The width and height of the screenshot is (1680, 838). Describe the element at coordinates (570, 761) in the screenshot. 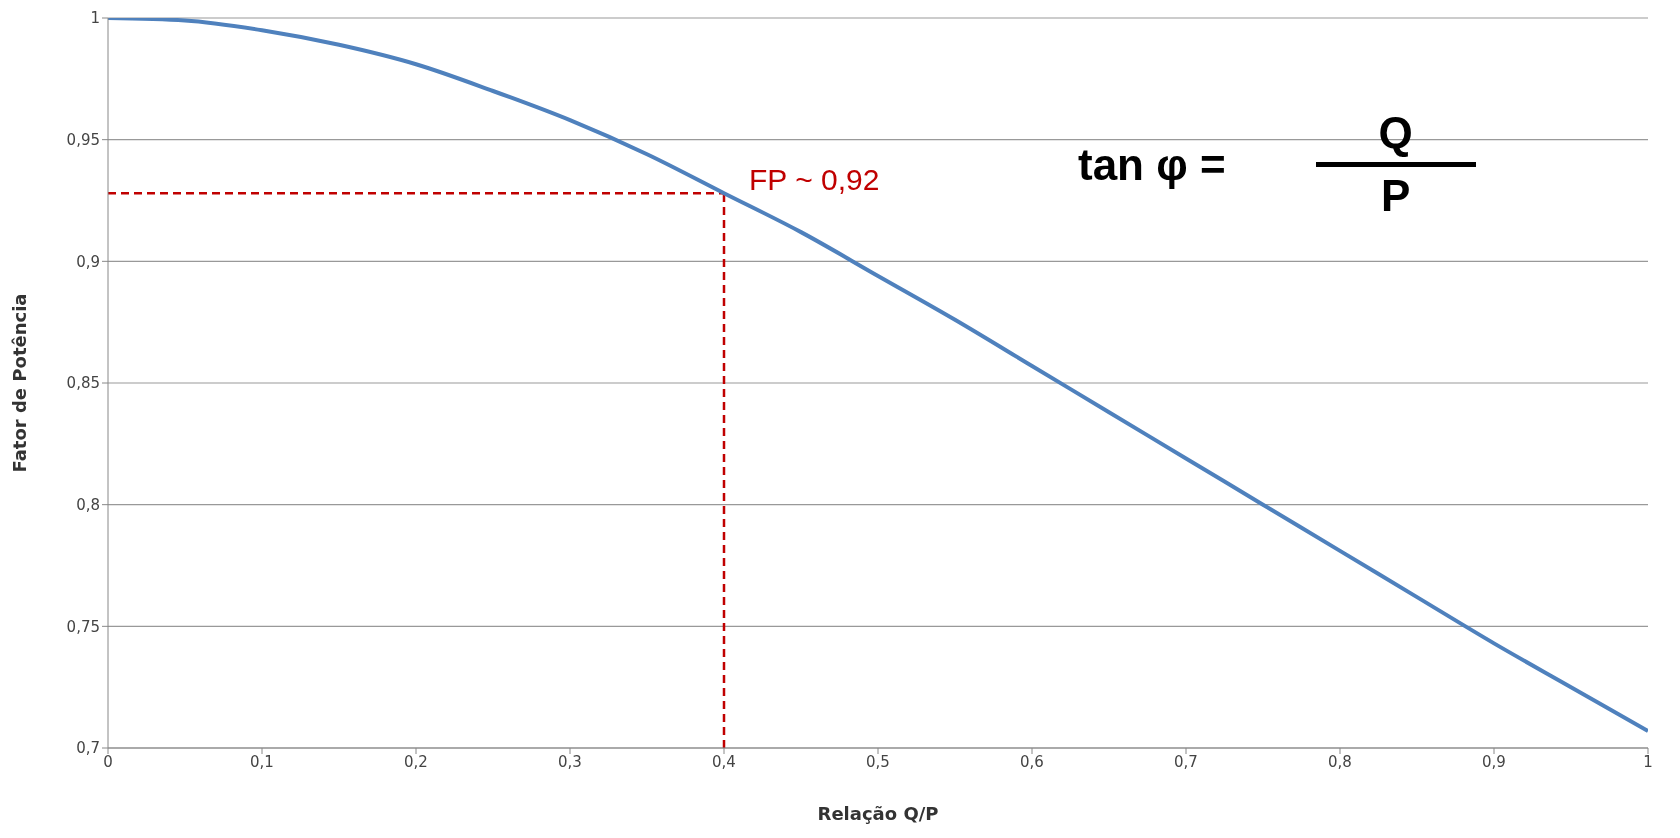

I see `x-tick-label: 0,3` at that location.